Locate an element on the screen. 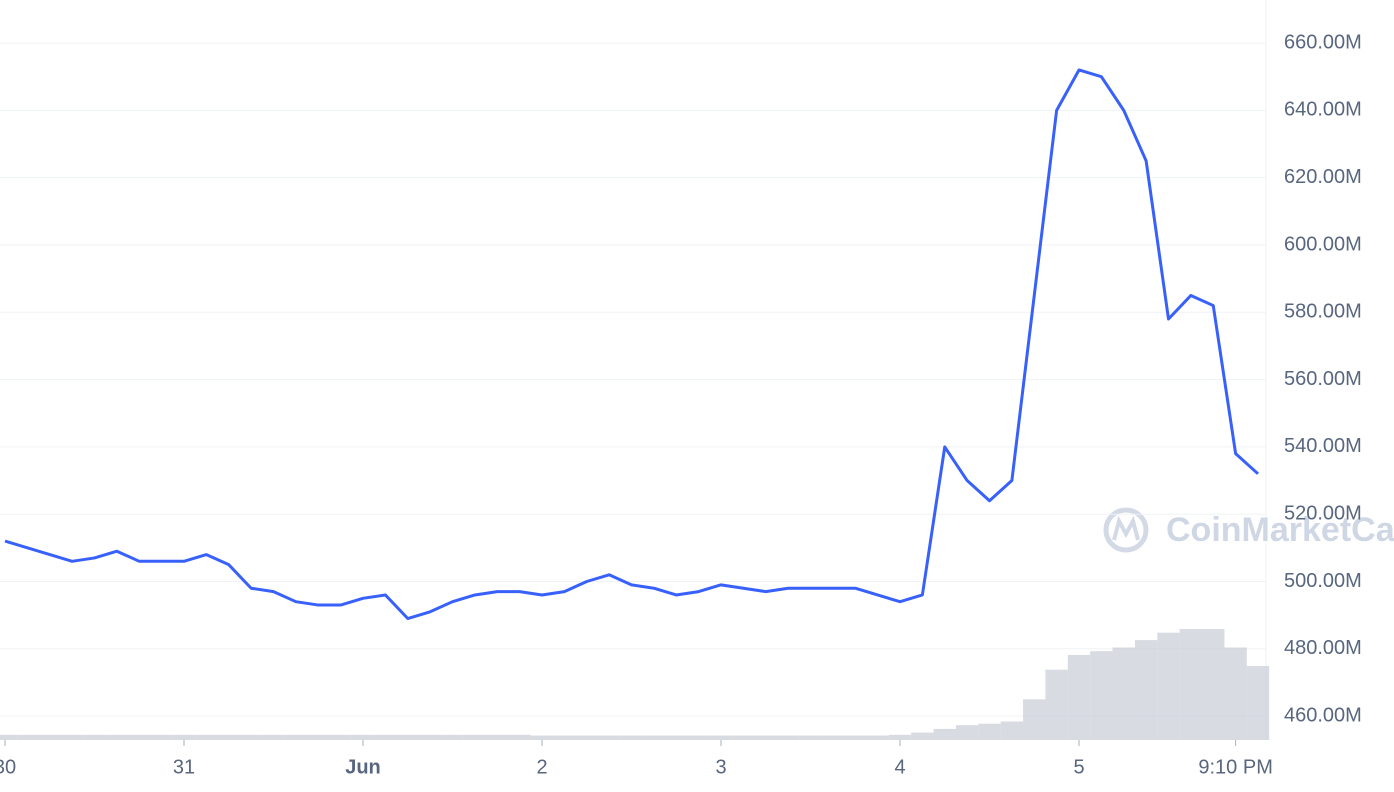 The image size is (1394, 792). y-tick-label: 520.00M is located at coordinates (1323, 513).